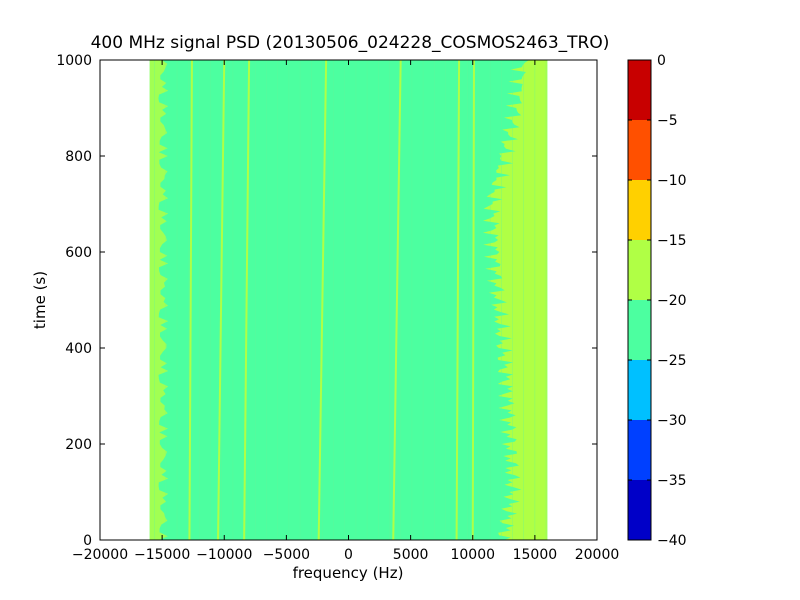  Describe the element at coordinates (286, 555) in the screenshot. I see `x-tick-label: −5000` at that location.